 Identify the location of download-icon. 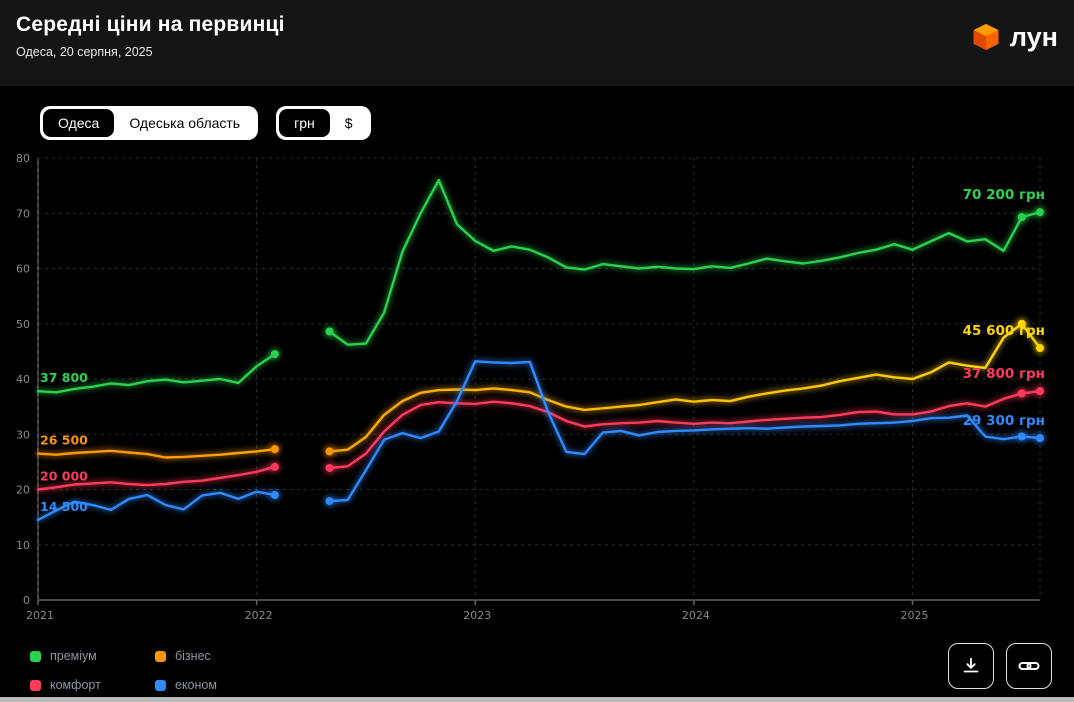
(971, 665).